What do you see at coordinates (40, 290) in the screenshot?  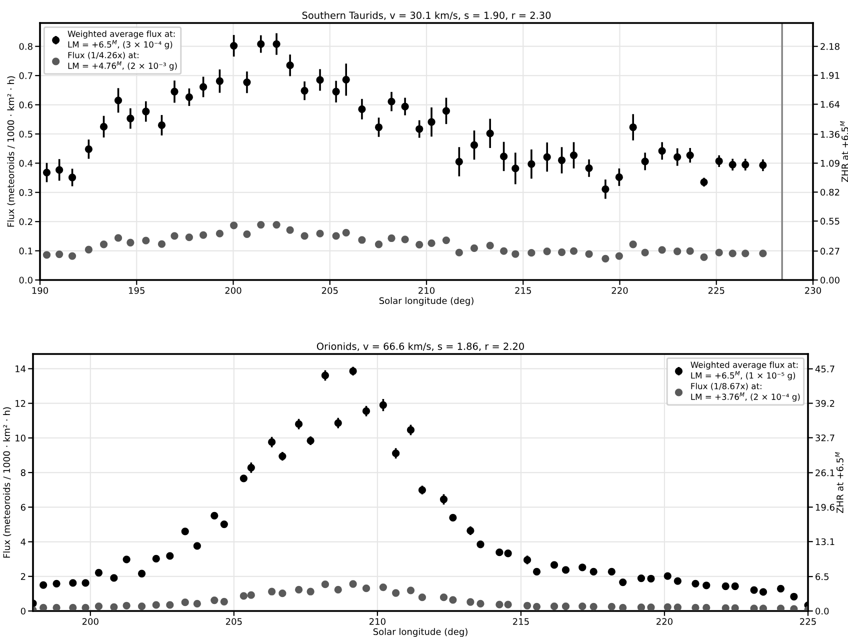 I see `x-tick-label: 190` at bounding box center [40, 290].